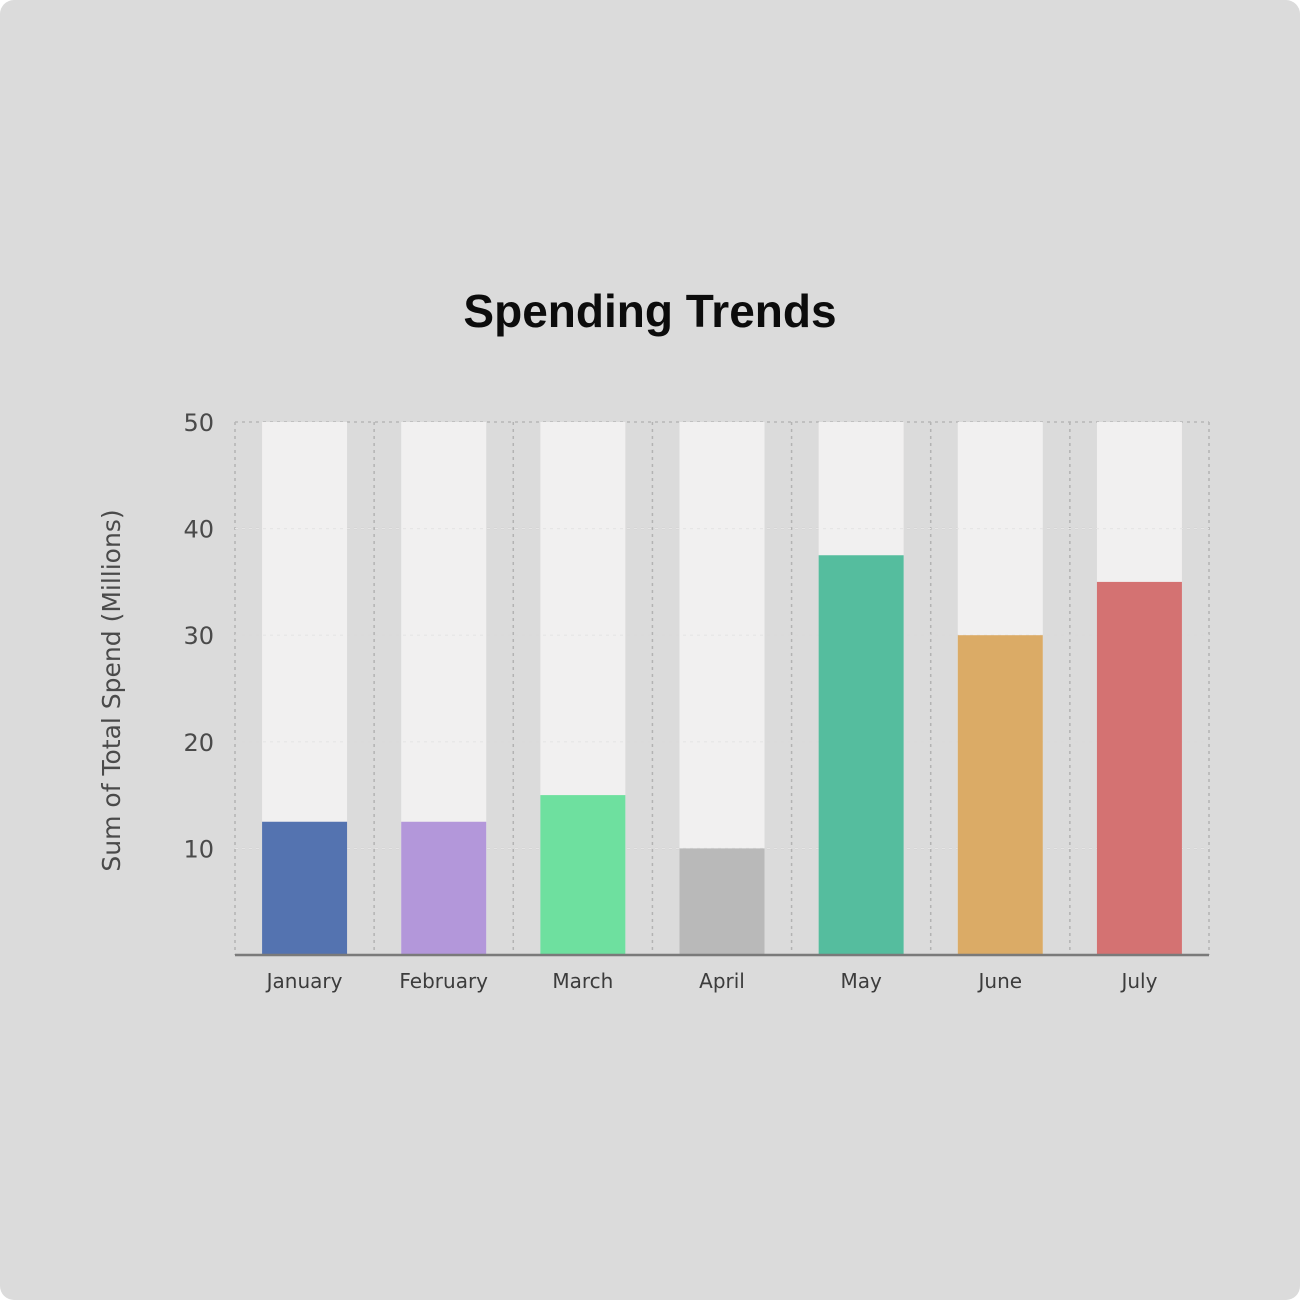  Describe the element at coordinates (1139, 768) in the screenshot. I see `bar-july` at that location.